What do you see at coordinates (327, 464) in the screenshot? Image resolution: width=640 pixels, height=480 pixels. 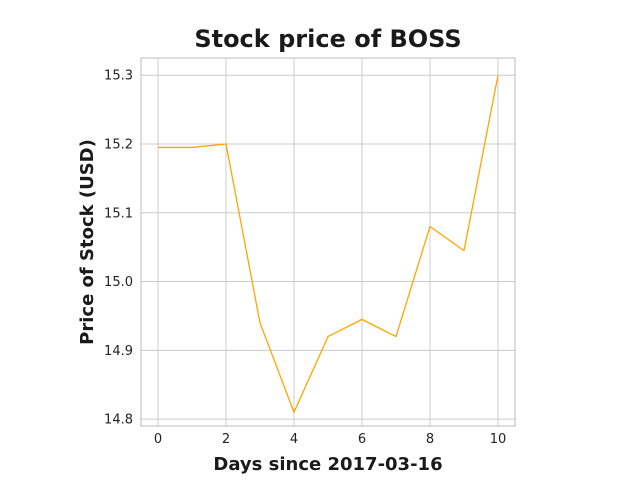 I see `x-axis-label: Days since 2017-03-16` at bounding box center [327, 464].